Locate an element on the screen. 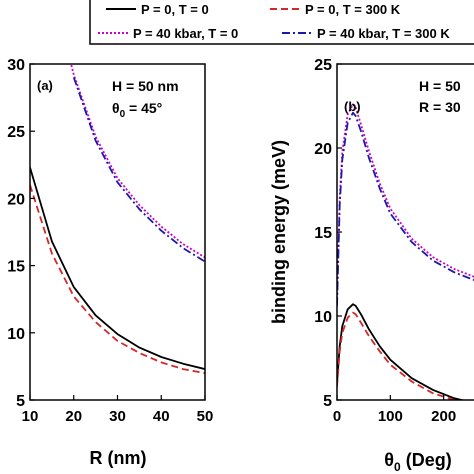  x-tick-label: 10 is located at coordinates (30, 416).